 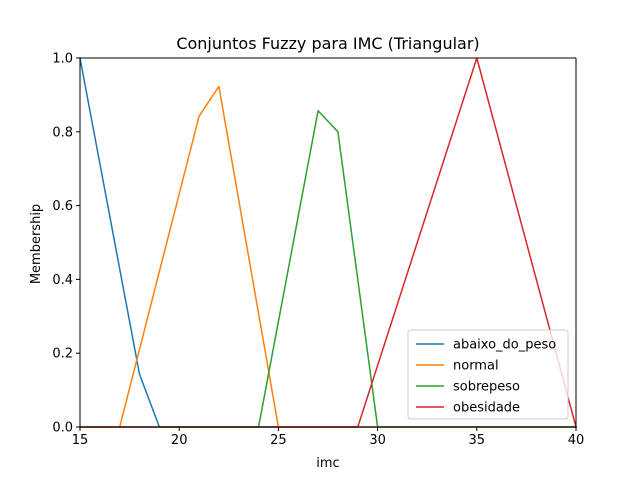 What do you see at coordinates (62, 206) in the screenshot?
I see `y-tick-label: 0.6` at bounding box center [62, 206].